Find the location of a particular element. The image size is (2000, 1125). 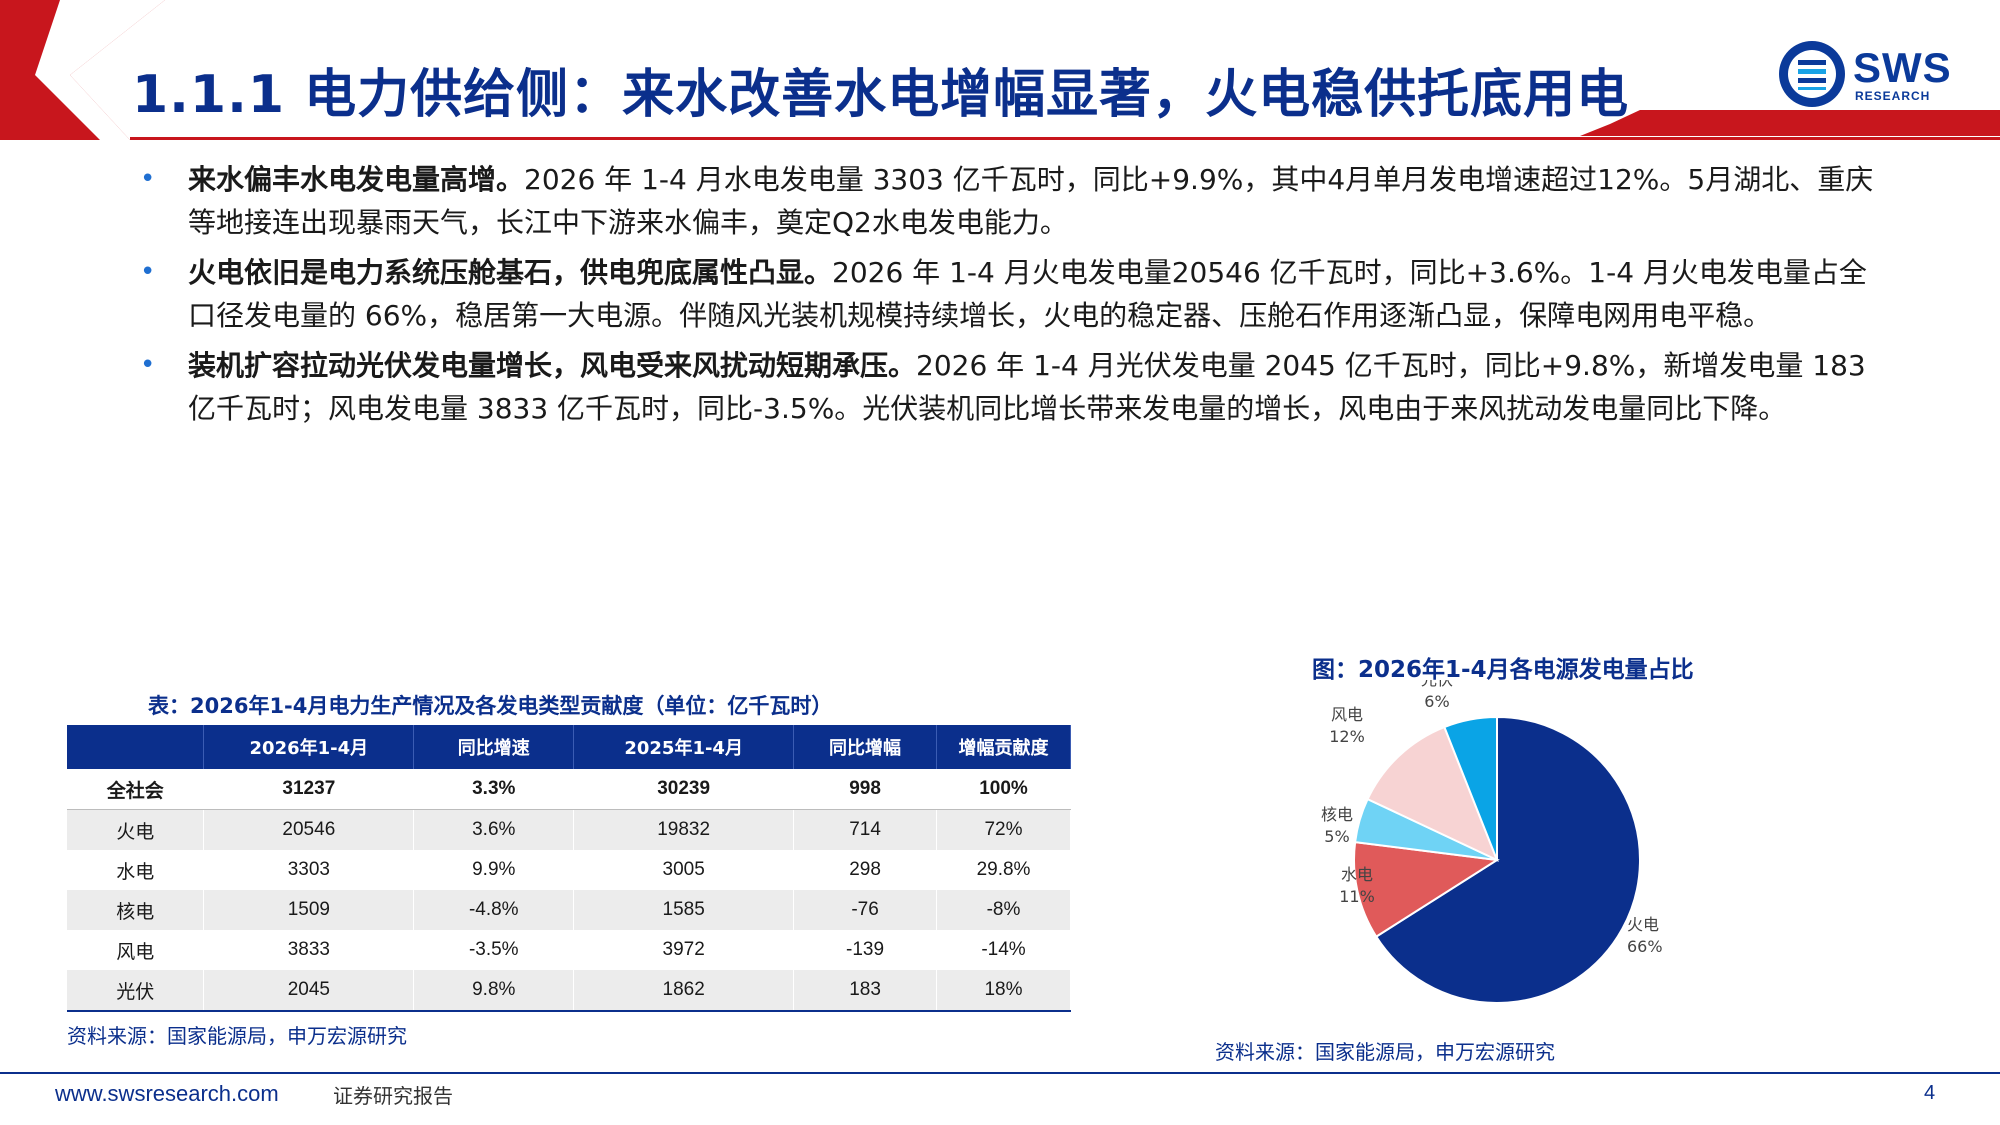

table-title: 表：2026年1-4月电力生产情况及各发电类型贡献度（单位：亿千瓦时） is located at coordinates (490, 706).